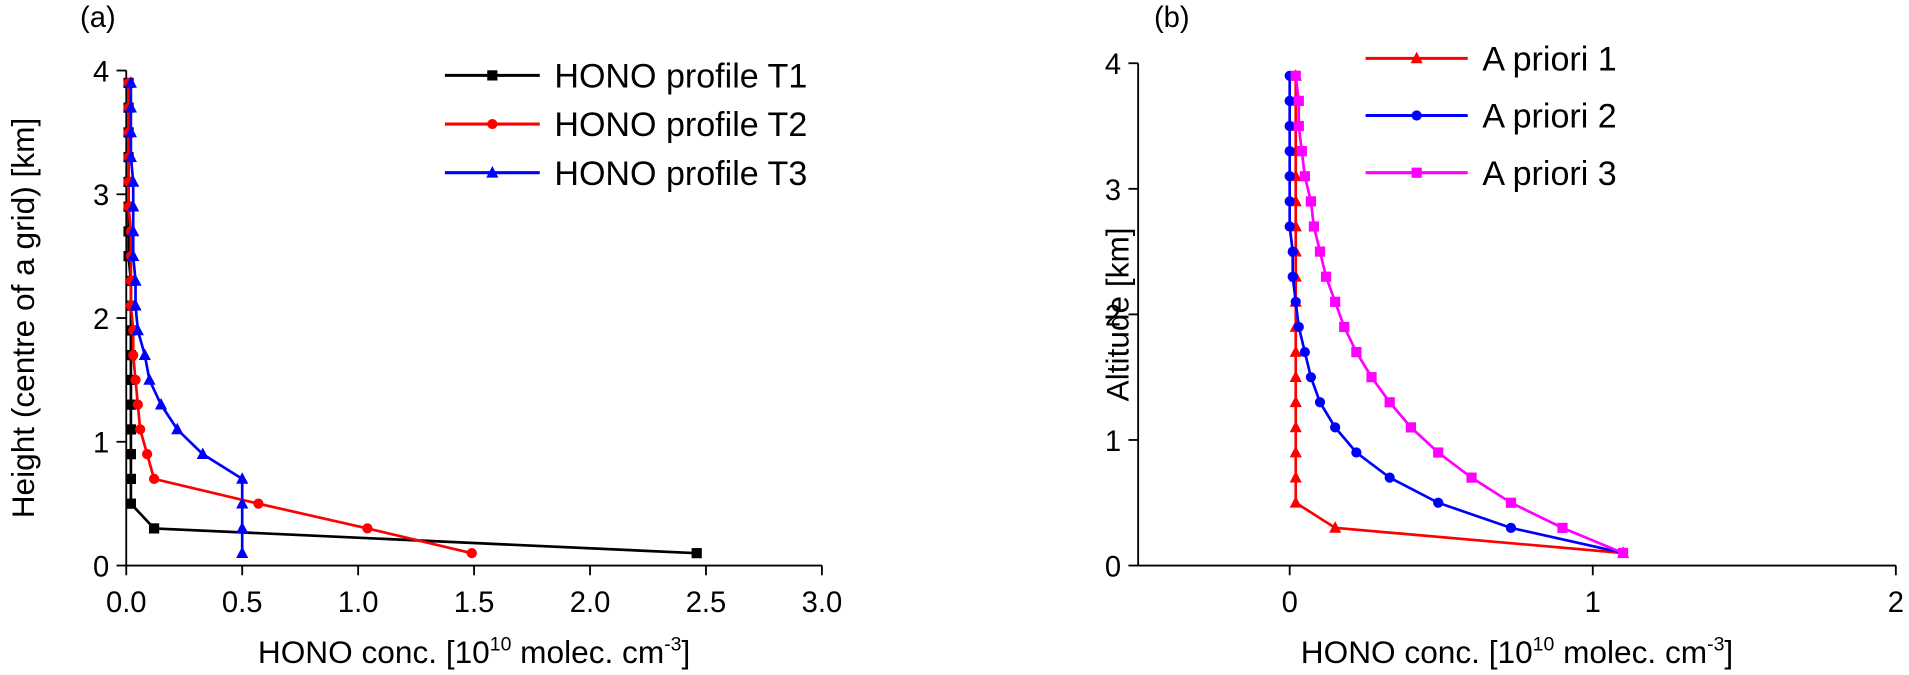  What do you see at coordinates (1172, 18) in the screenshot?
I see `panel-label: (b)` at bounding box center [1172, 18].